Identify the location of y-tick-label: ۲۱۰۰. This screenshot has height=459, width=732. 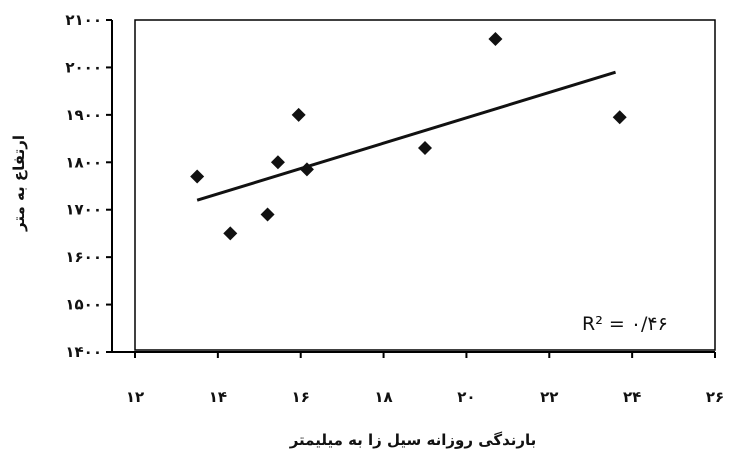
(83, 20).